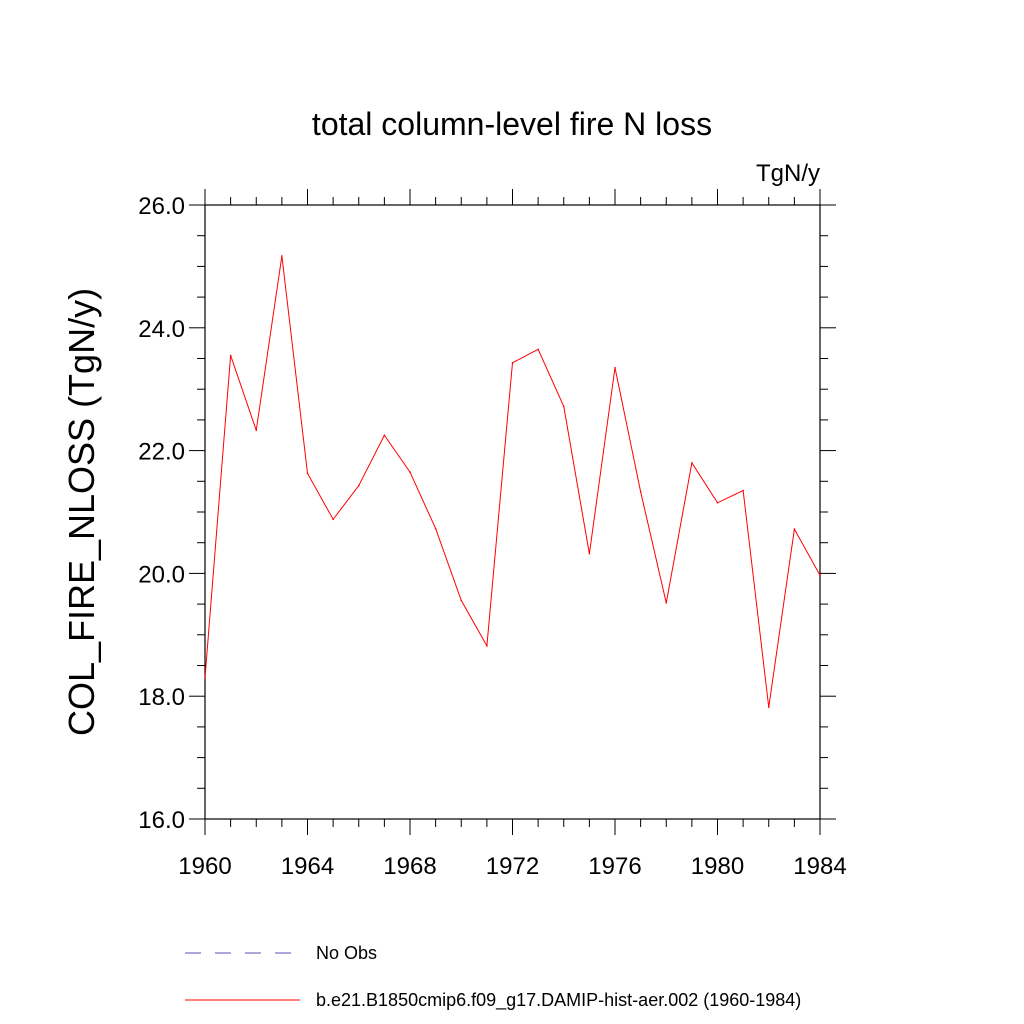 This screenshot has height=1024, width=1024. What do you see at coordinates (819, 866) in the screenshot?
I see `x-tick-label: 1984` at bounding box center [819, 866].